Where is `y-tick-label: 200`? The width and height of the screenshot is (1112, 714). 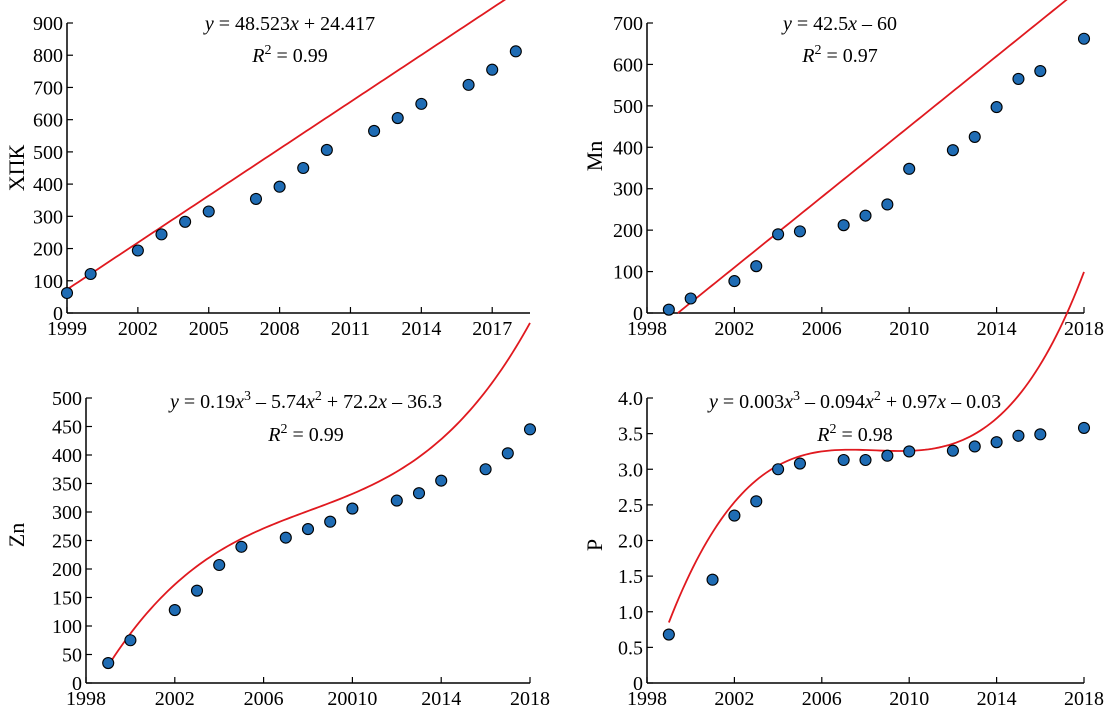
y-tick-label: 200 is located at coordinates (67, 570).